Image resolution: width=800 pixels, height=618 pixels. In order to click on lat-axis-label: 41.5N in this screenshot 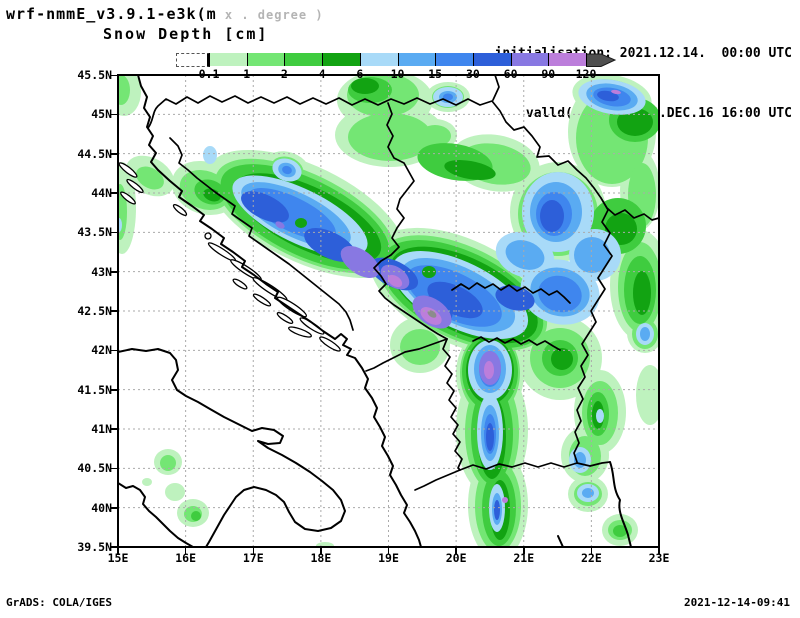, I will do `click(94, 389)`.